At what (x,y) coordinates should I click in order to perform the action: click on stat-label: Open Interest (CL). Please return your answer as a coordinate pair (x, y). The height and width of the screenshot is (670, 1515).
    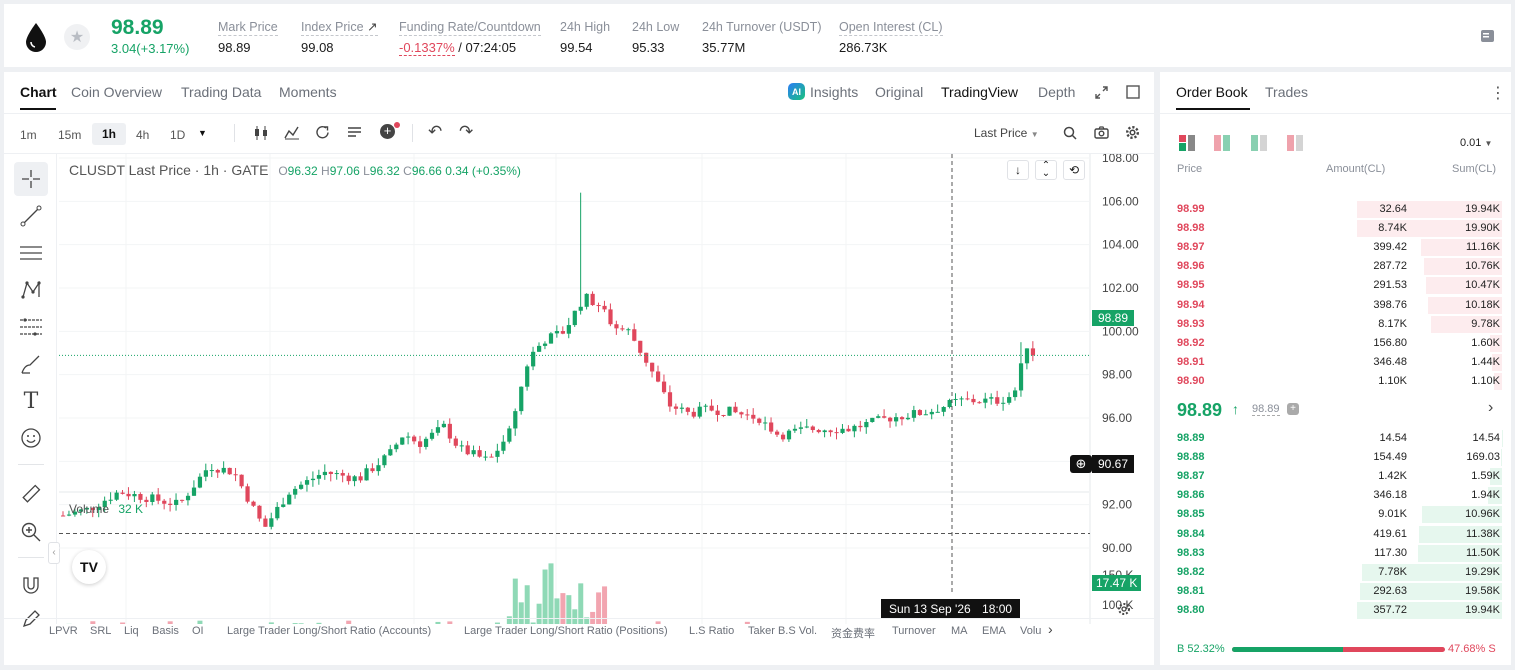
    Looking at the image, I should click on (891, 28).